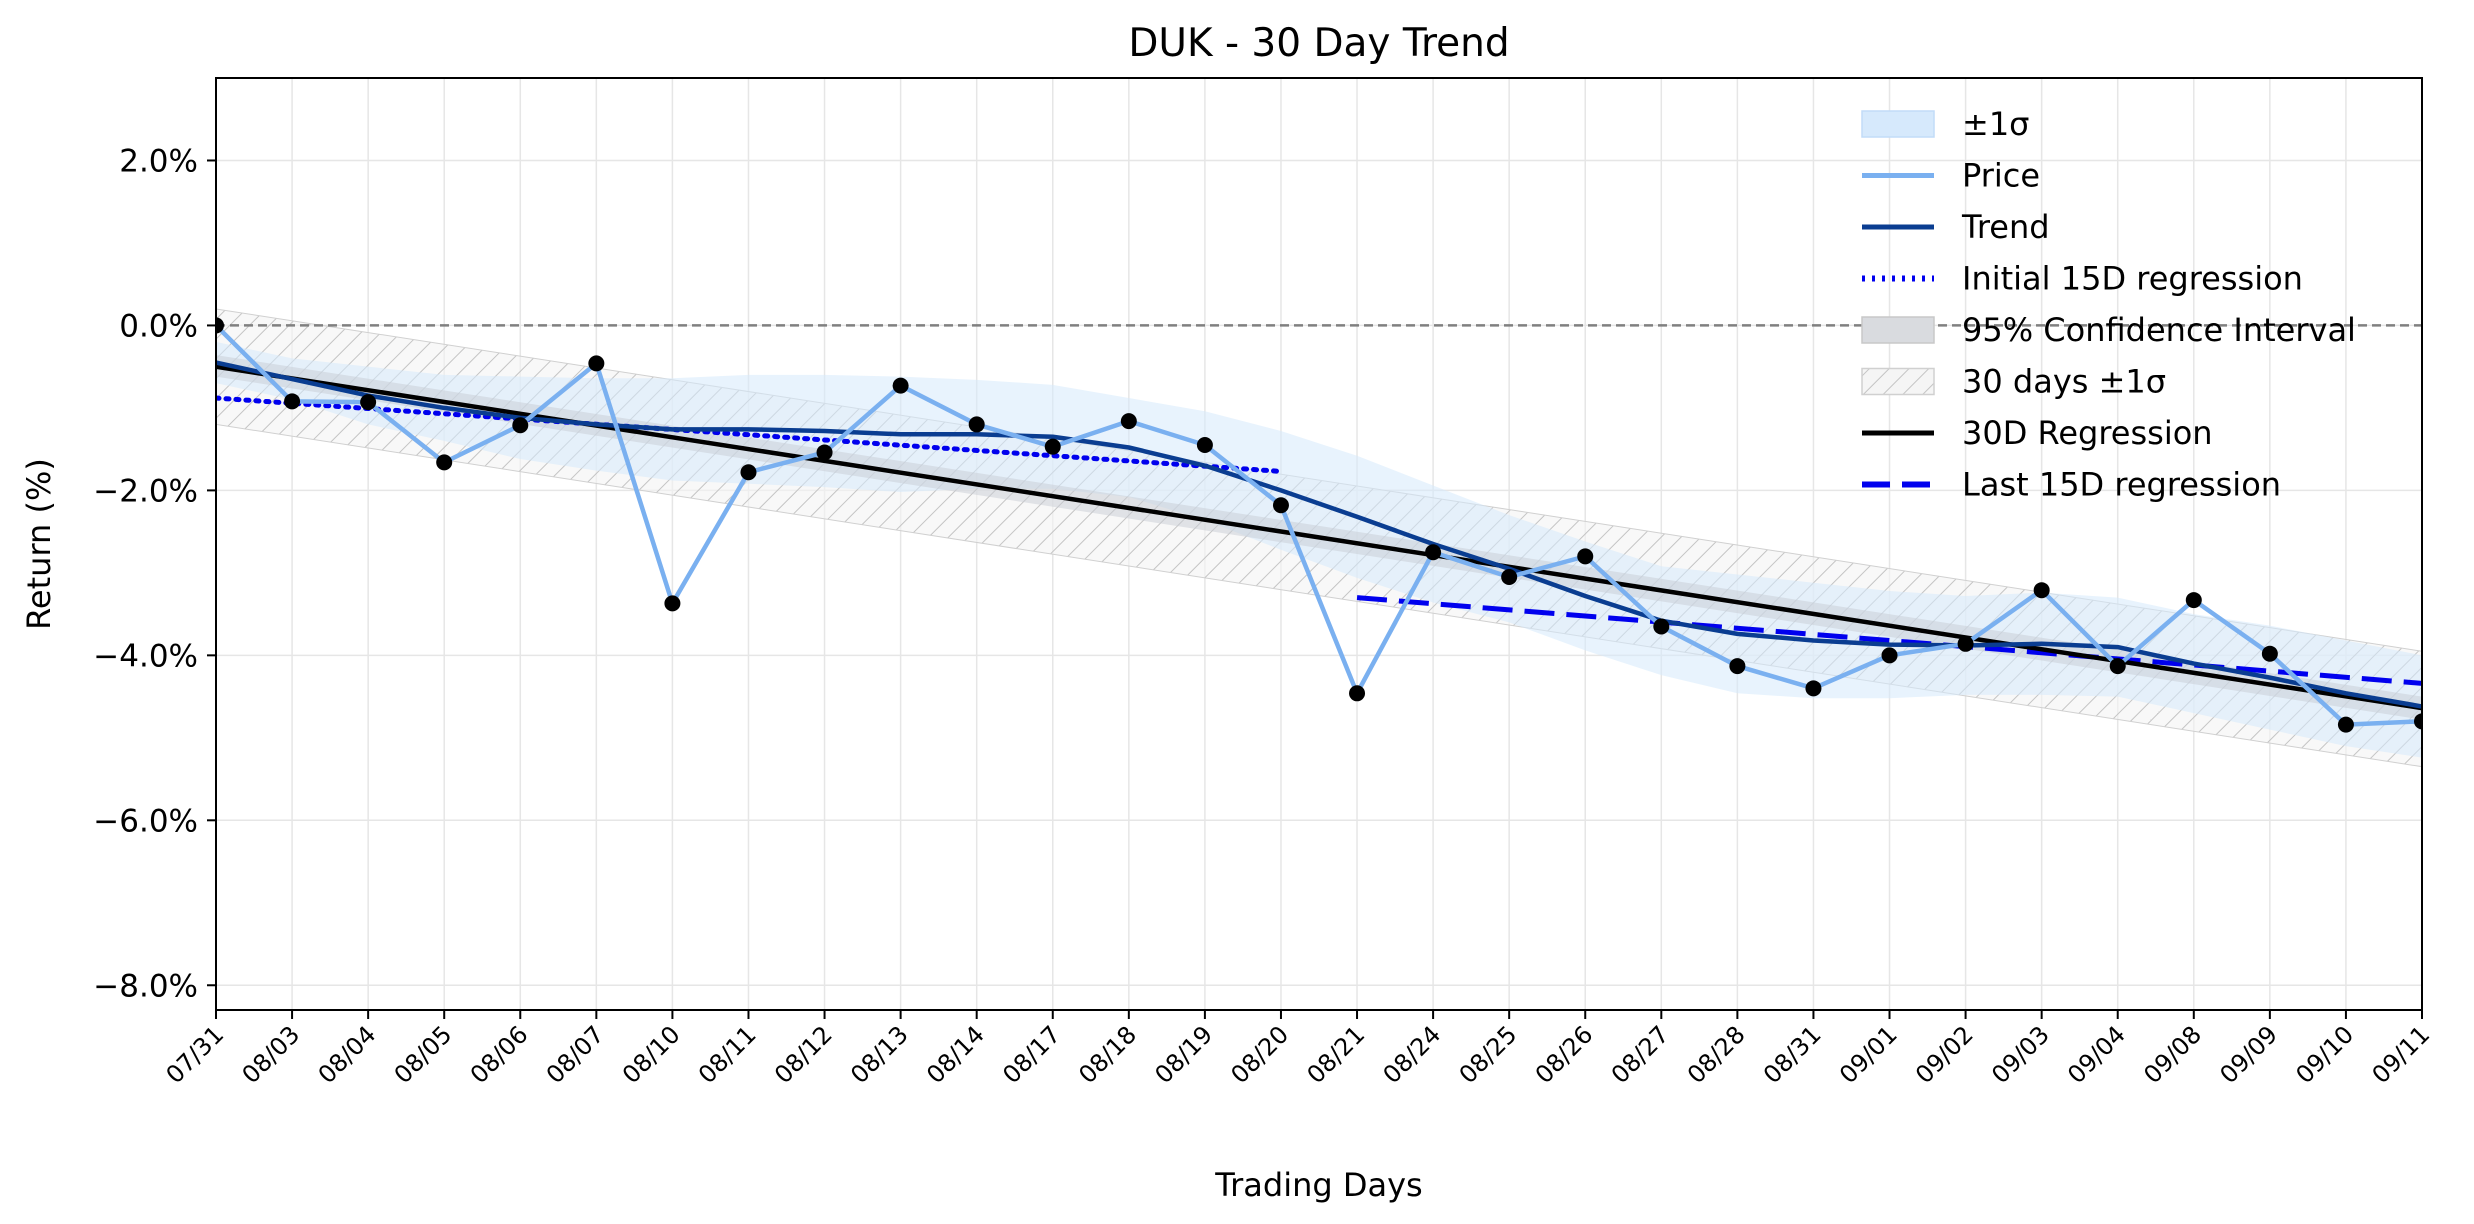  I want to click on y-tick-label: 2.0%, so click(158, 161).